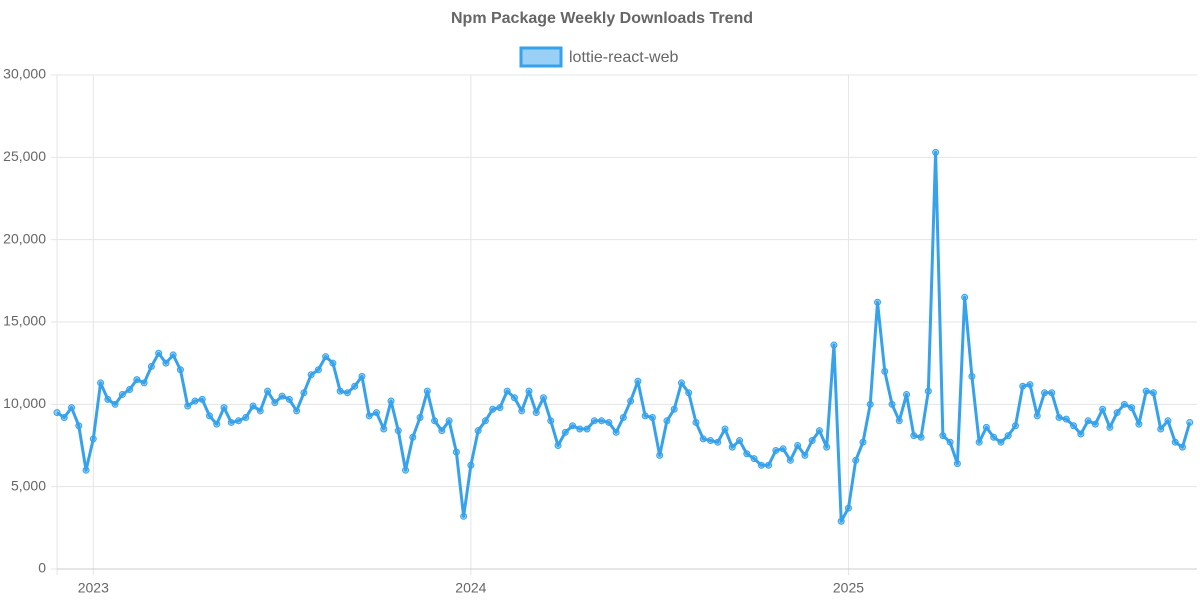  What do you see at coordinates (24, 156) in the screenshot?
I see `y-tick-label: 25,000` at bounding box center [24, 156].